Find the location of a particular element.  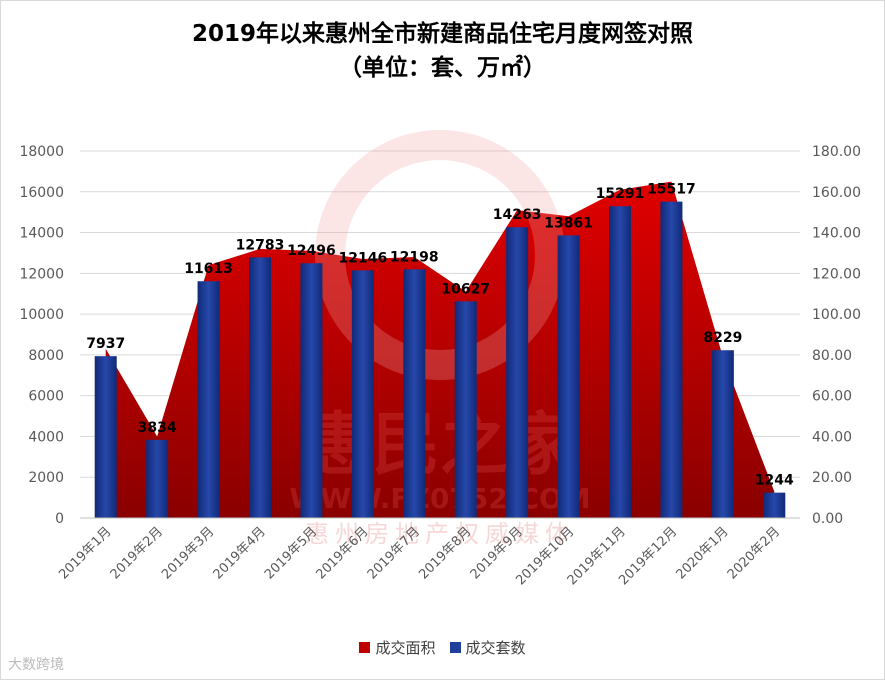

y-left-tick-label: 18000 is located at coordinates (41, 152).